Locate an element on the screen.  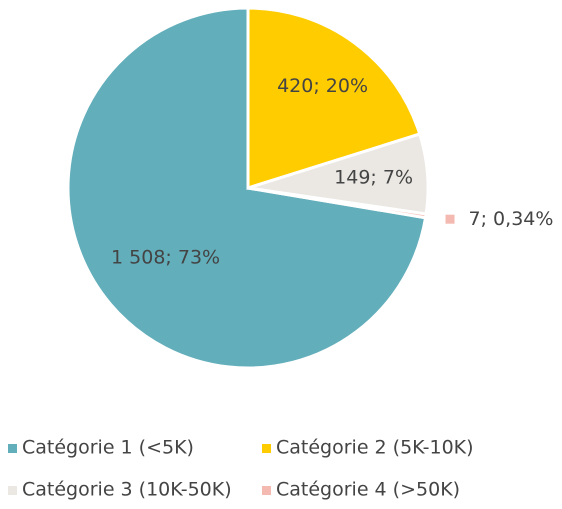
data-label: 1 508; 73% is located at coordinates (165, 257).